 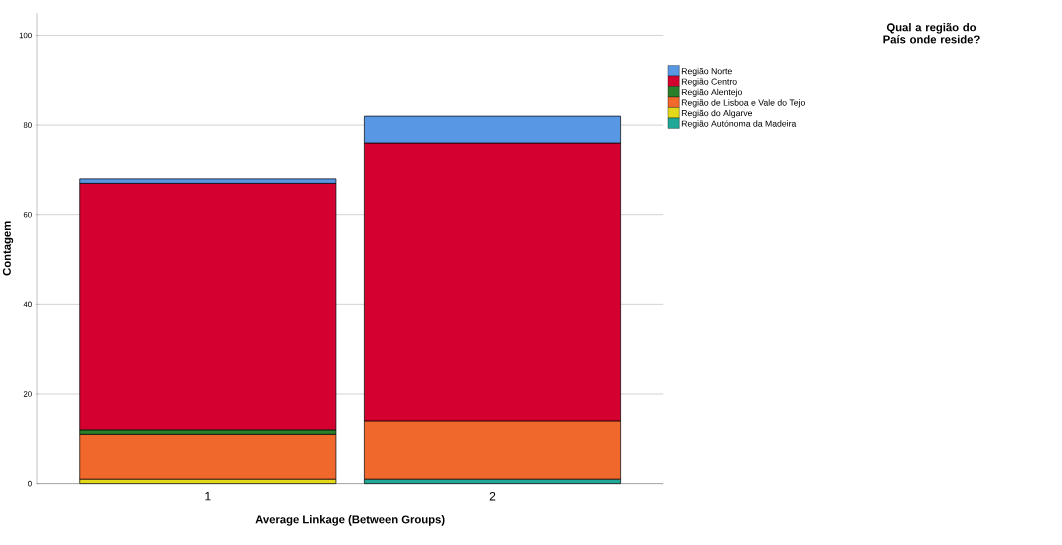 What do you see at coordinates (717, 113) in the screenshot?
I see `legend-label: Região do Algarve` at bounding box center [717, 113].